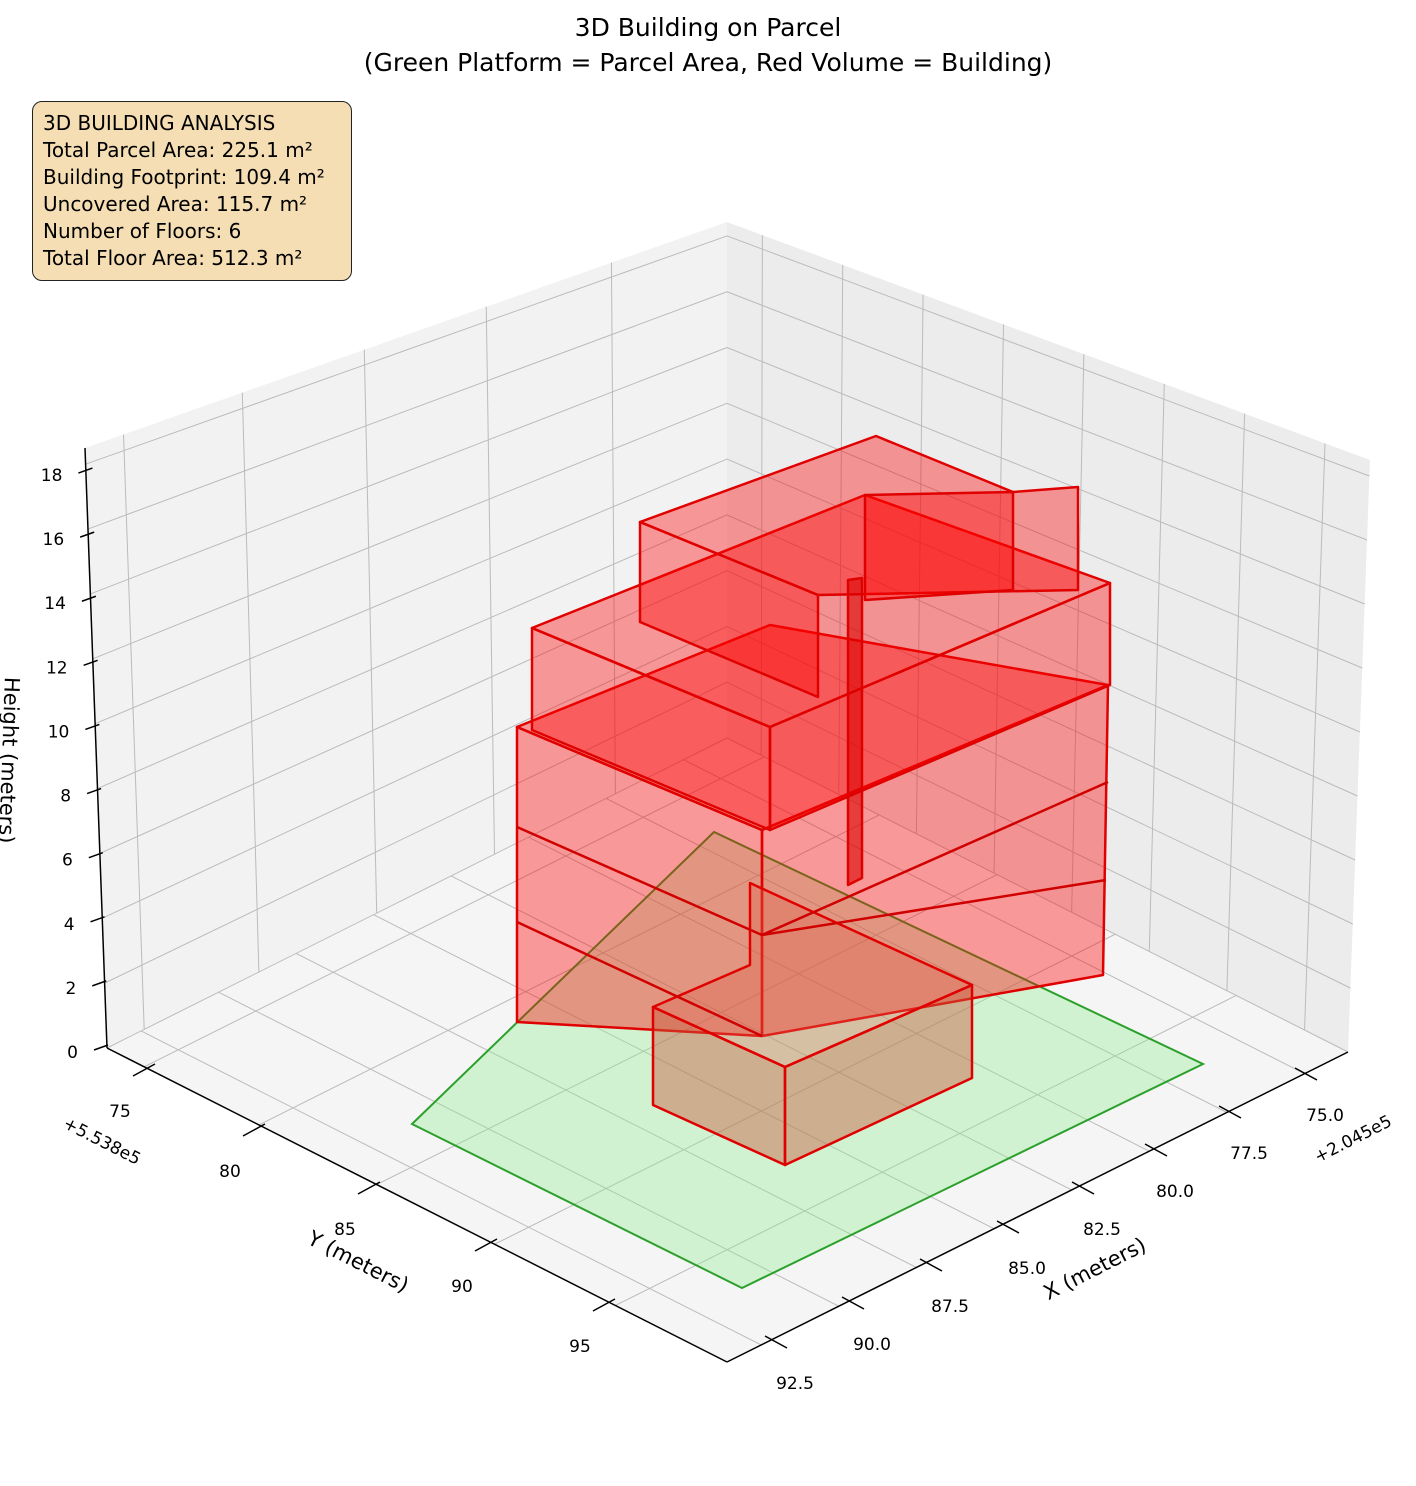 The height and width of the screenshot is (1486, 1416). I want to click on z-tick-label: 18, so click(52, 476).